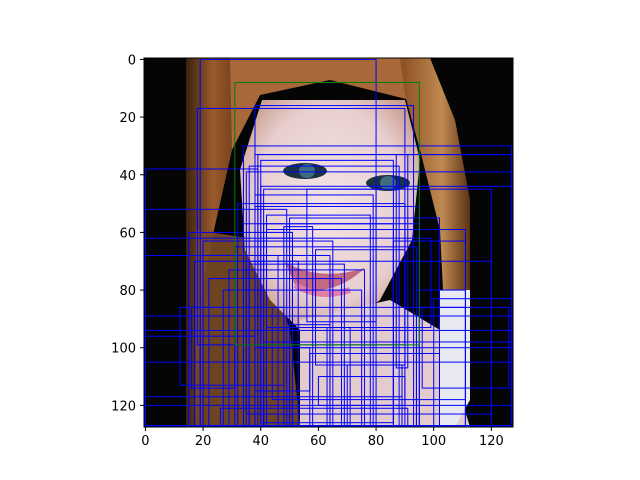 The height and width of the screenshot is (480, 640). Describe the element at coordinates (433, 441) in the screenshot. I see `x-tick-label: 100` at that location.